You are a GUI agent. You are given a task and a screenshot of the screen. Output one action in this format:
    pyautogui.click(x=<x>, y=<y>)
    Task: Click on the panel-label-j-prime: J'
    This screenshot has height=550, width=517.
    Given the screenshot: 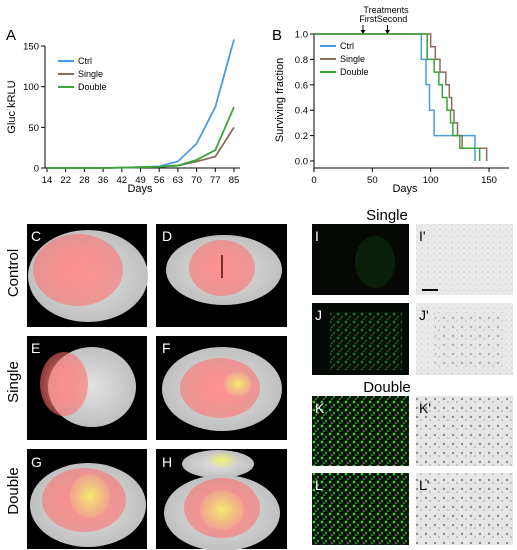 What is the action you would take?
    pyautogui.click(x=424, y=315)
    